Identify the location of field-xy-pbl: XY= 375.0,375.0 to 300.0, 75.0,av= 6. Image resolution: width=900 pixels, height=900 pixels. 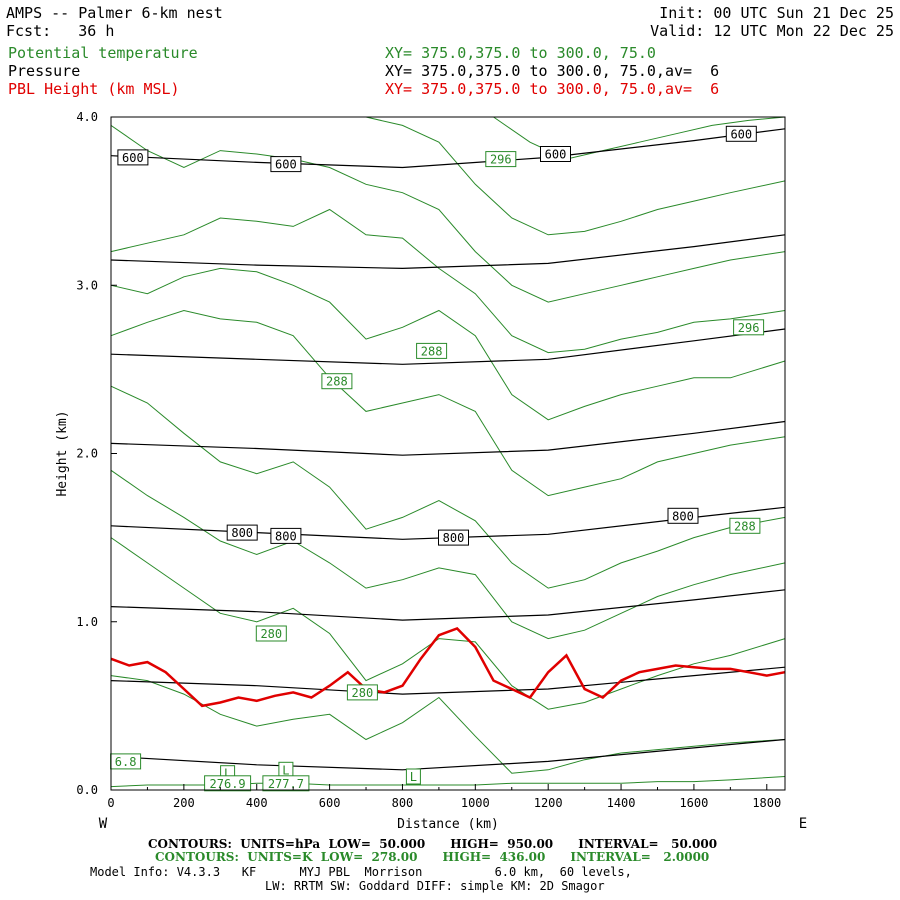
(552, 89).